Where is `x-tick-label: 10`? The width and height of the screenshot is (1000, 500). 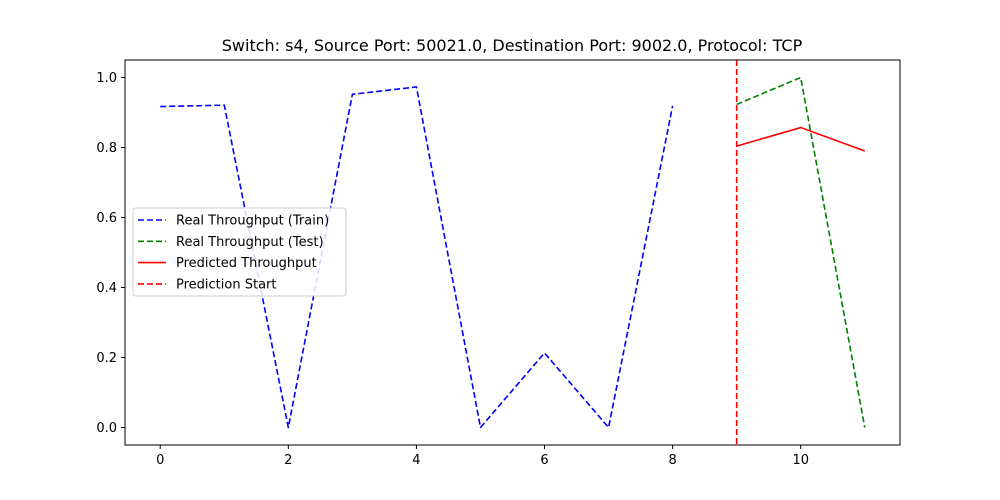
x-tick-label: 10 is located at coordinates (800, 460).